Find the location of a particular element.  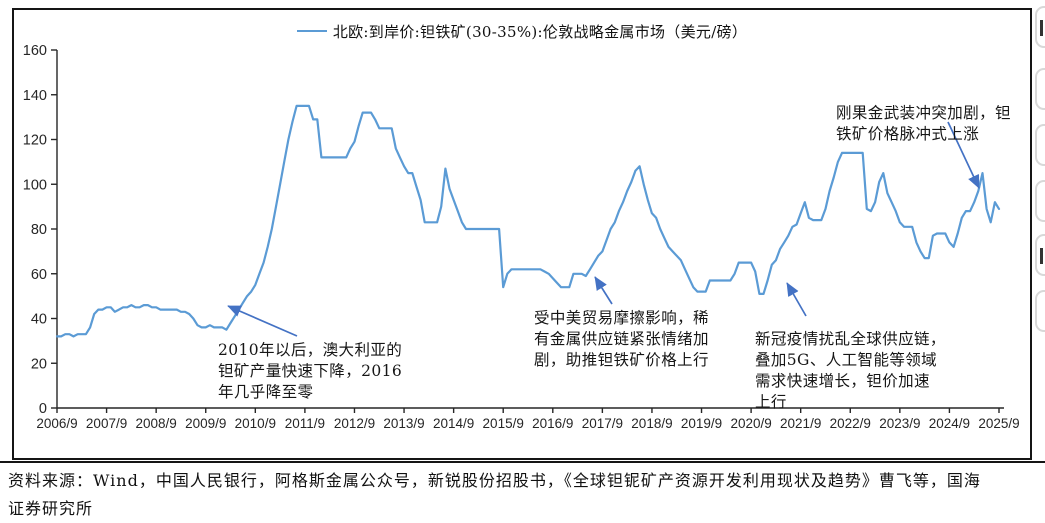

y-tick-label: 40 is located at coordinates (39, 320).